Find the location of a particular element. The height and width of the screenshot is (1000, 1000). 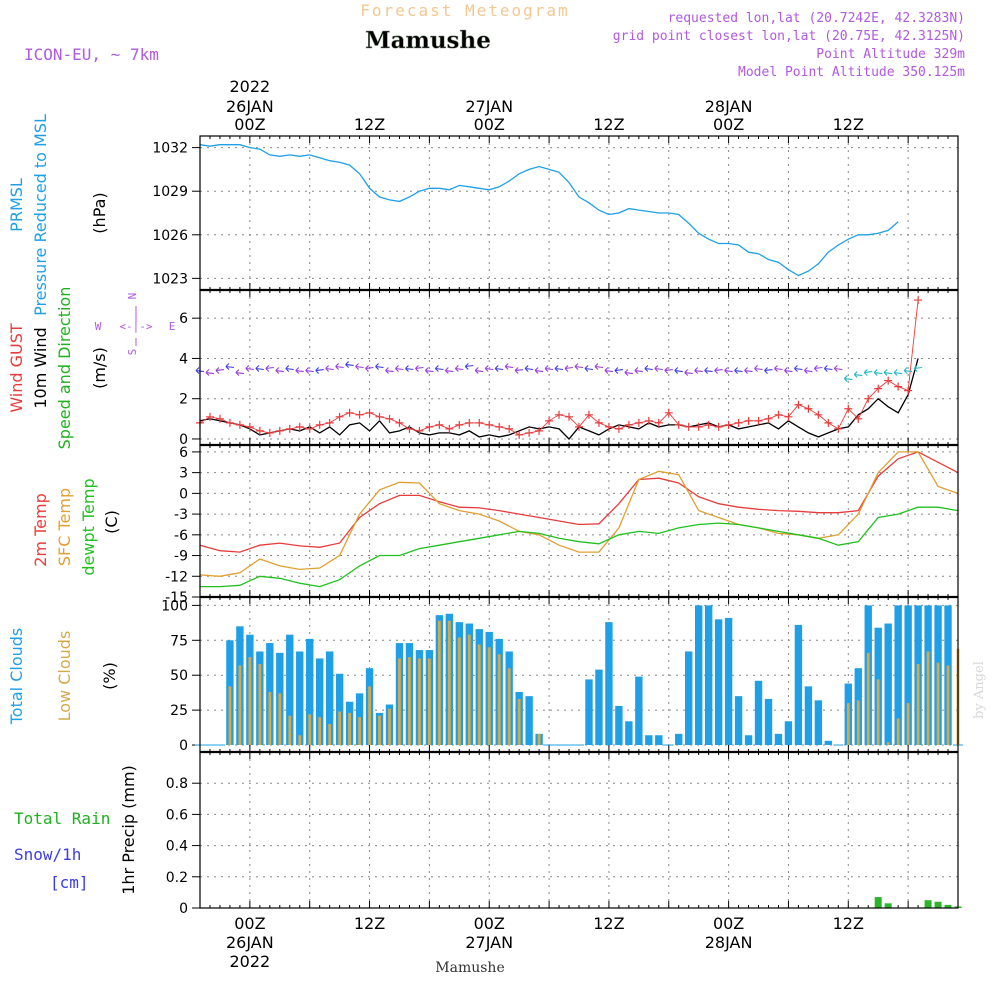

panel-wind: 0 2 4 6 is located at coordinates (569, 369).